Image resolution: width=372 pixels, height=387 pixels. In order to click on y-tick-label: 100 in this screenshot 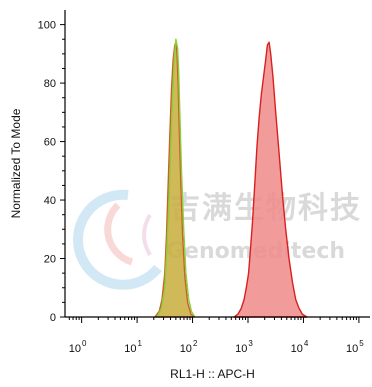, I will do `click(47, 26)`.